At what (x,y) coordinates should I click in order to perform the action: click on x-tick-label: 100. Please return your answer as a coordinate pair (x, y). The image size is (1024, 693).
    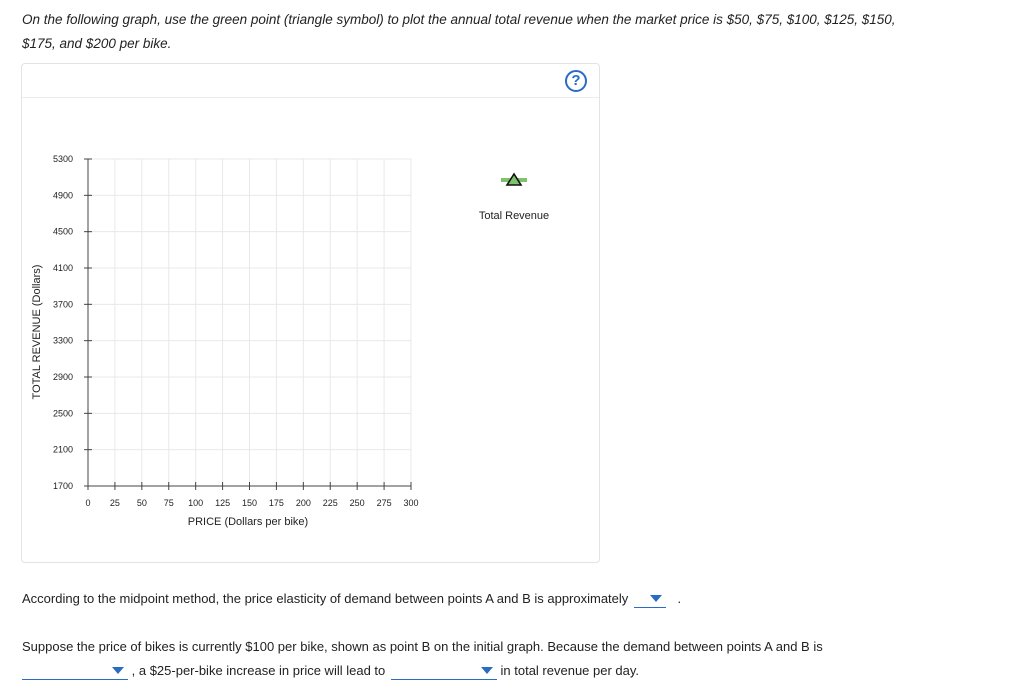
    Looking at the image, I should click on (195, 503).